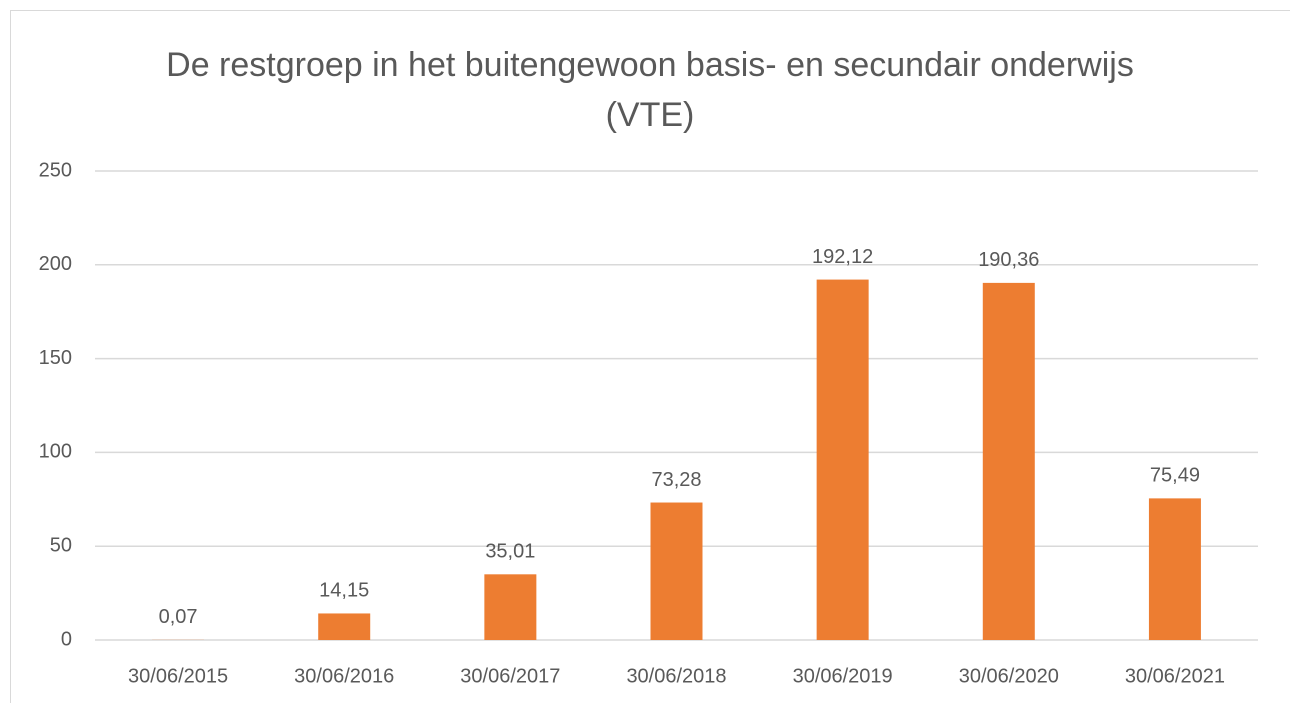 The height and width of the screenshot is (703, 1290). Describe the element at coordinates (1008, 260) in the screenshot. I see `data-label: 190,36` at that location.